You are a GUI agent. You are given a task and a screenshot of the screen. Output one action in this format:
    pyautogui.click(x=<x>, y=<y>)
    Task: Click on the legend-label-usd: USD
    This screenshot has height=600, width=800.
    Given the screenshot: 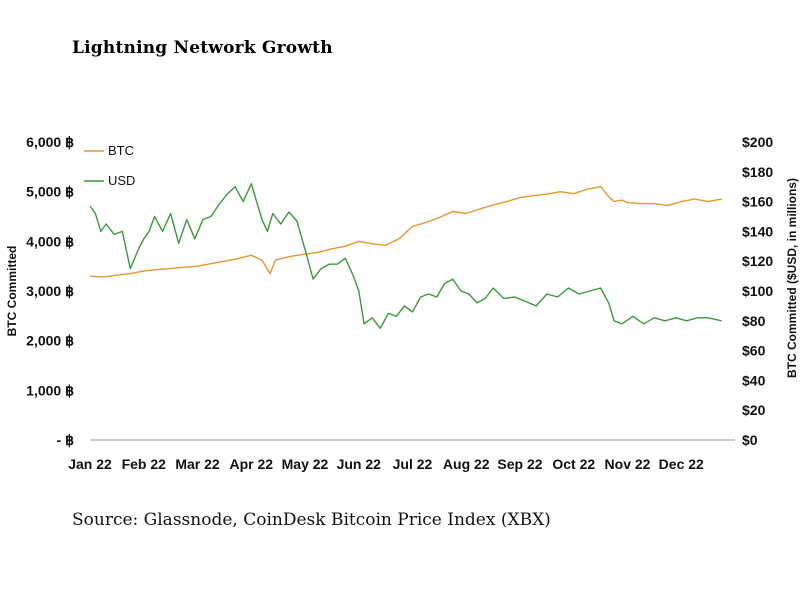 What is the action you would take?
    pyautogui.click(x=121, y=180)
    